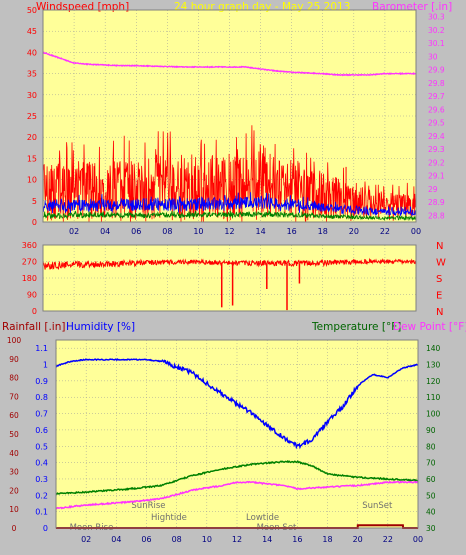 This screenshot has height=555, width=466. I want to click on barometer-tick-label: 29, so click(433, 189).